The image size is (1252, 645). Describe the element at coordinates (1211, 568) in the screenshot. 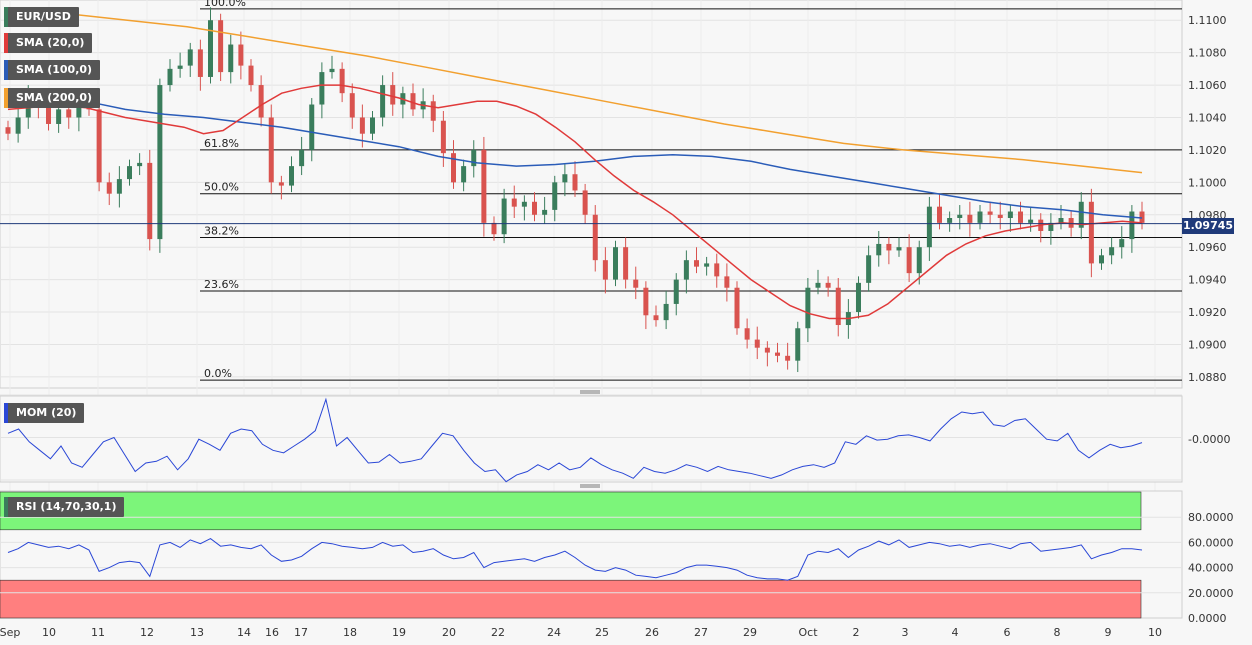

I see `rsi-axis: 80.0000 60.0000 40.0000 20.0000 0.0000` at that location.